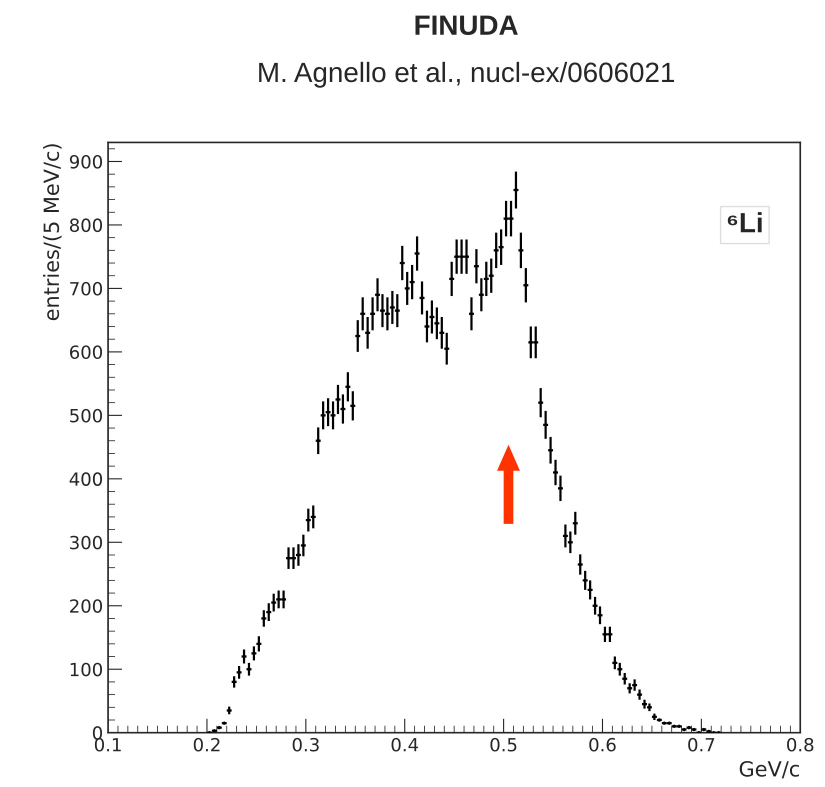 The width and height of the screenshot is (825, 787). I want to click on x-tick-label: 0.4, so click(405, 745).